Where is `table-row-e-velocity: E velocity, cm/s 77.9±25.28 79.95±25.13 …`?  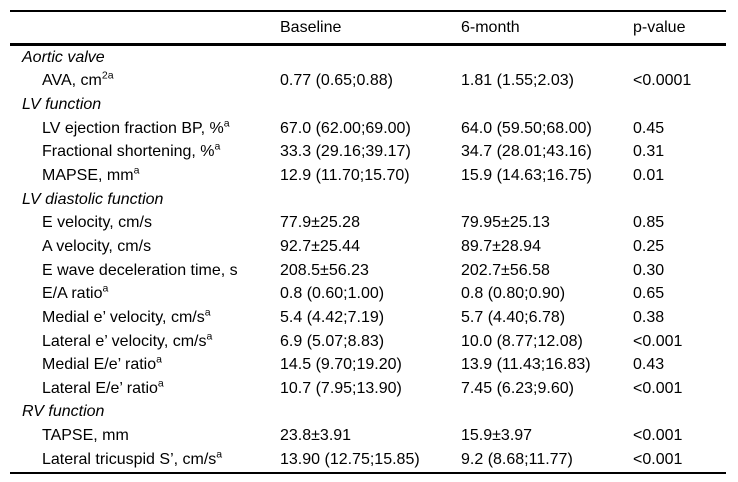
table-row-e-velocity: E velocity, cm/s 77.9±25.28 79.95±25.13 … is located at coordinates (368, 223).